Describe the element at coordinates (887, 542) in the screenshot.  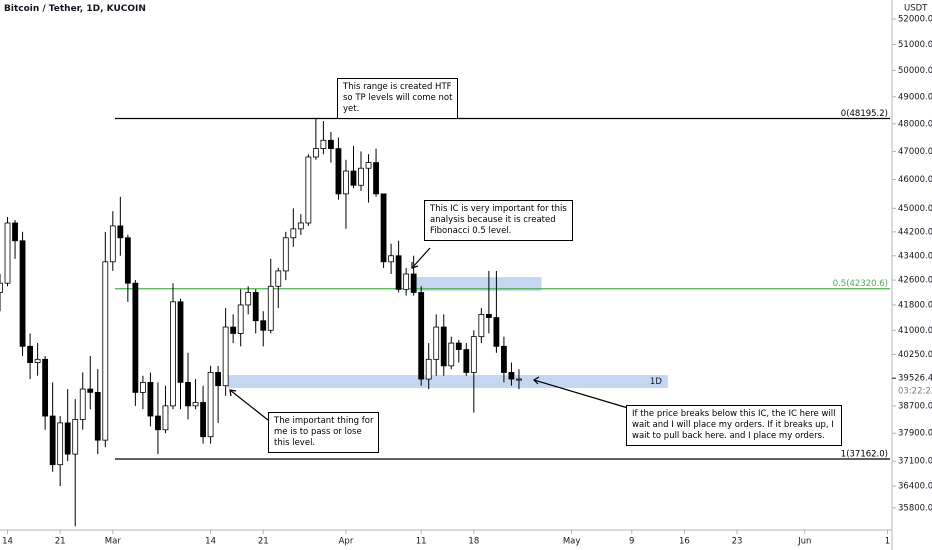
I see `x-tick-label: 1` at that location.